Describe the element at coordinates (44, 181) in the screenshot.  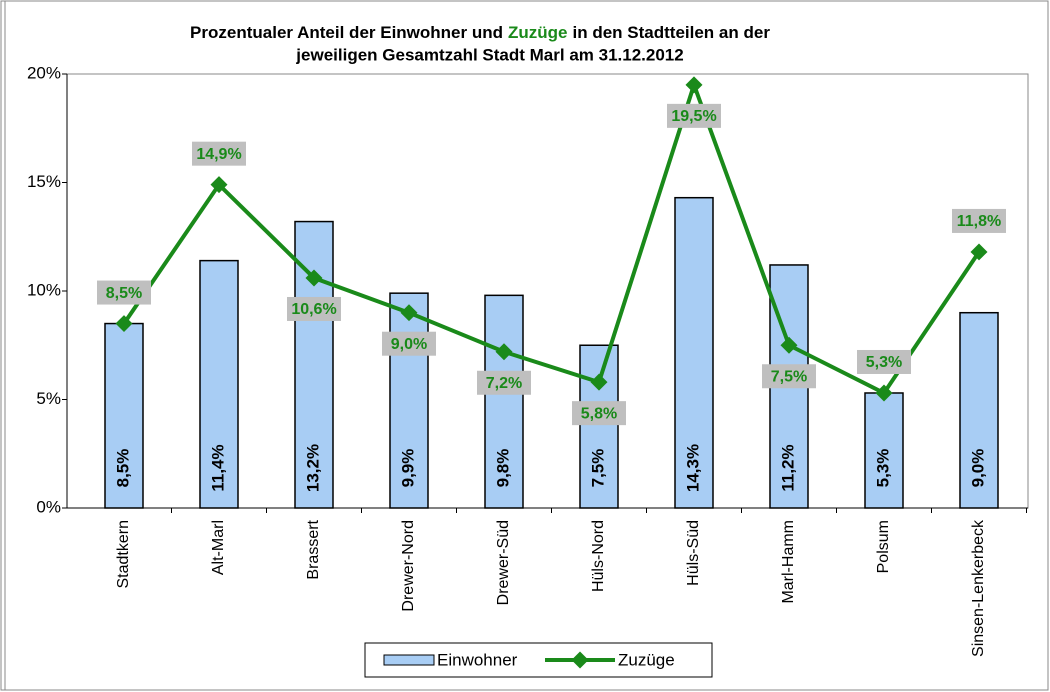
I see `y-tick-label: 15%` at that location.